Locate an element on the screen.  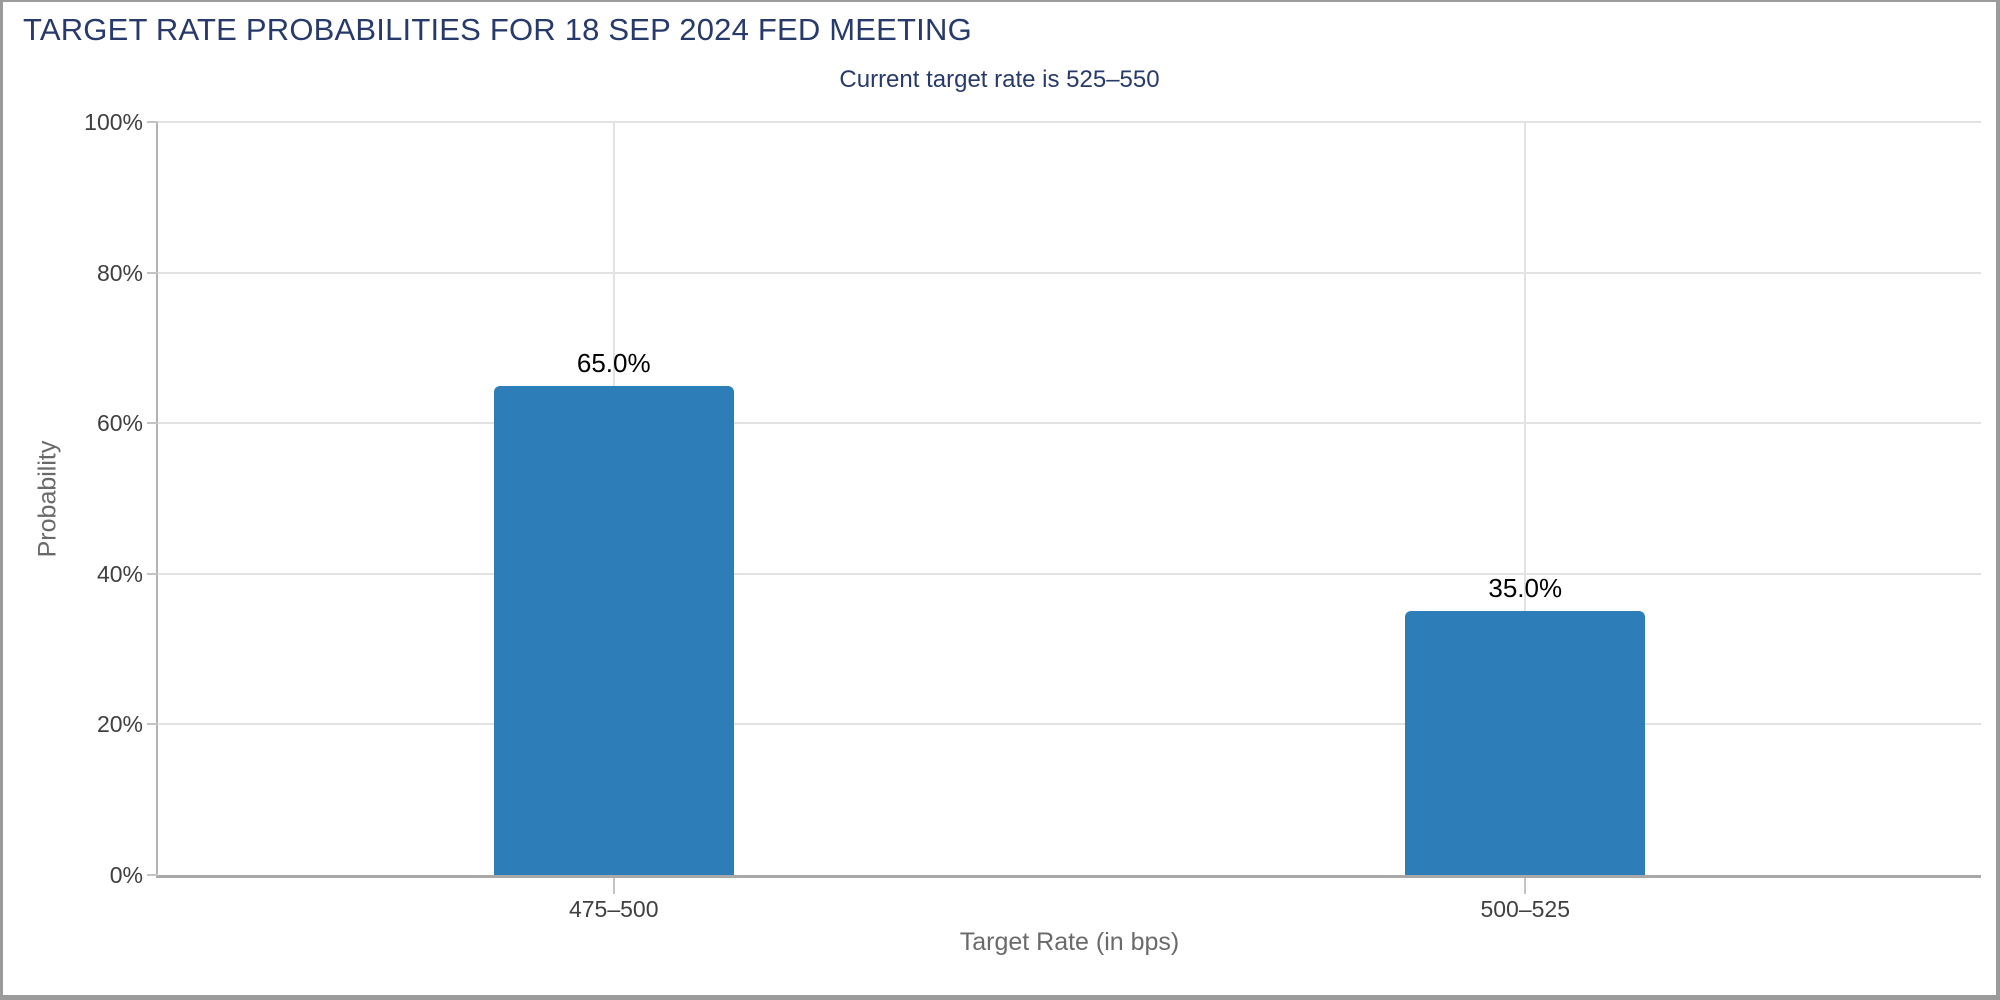
y-axis-tick-label: 60% is located at coordinates (119, 423).